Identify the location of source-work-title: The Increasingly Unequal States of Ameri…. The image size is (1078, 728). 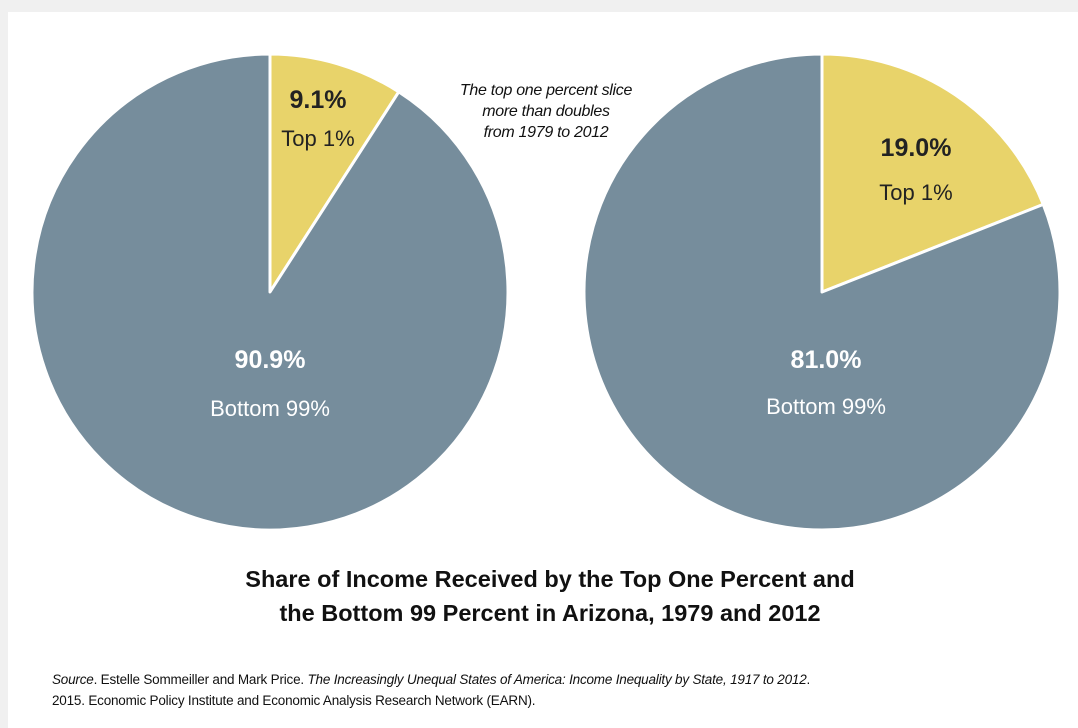
(557, 679).